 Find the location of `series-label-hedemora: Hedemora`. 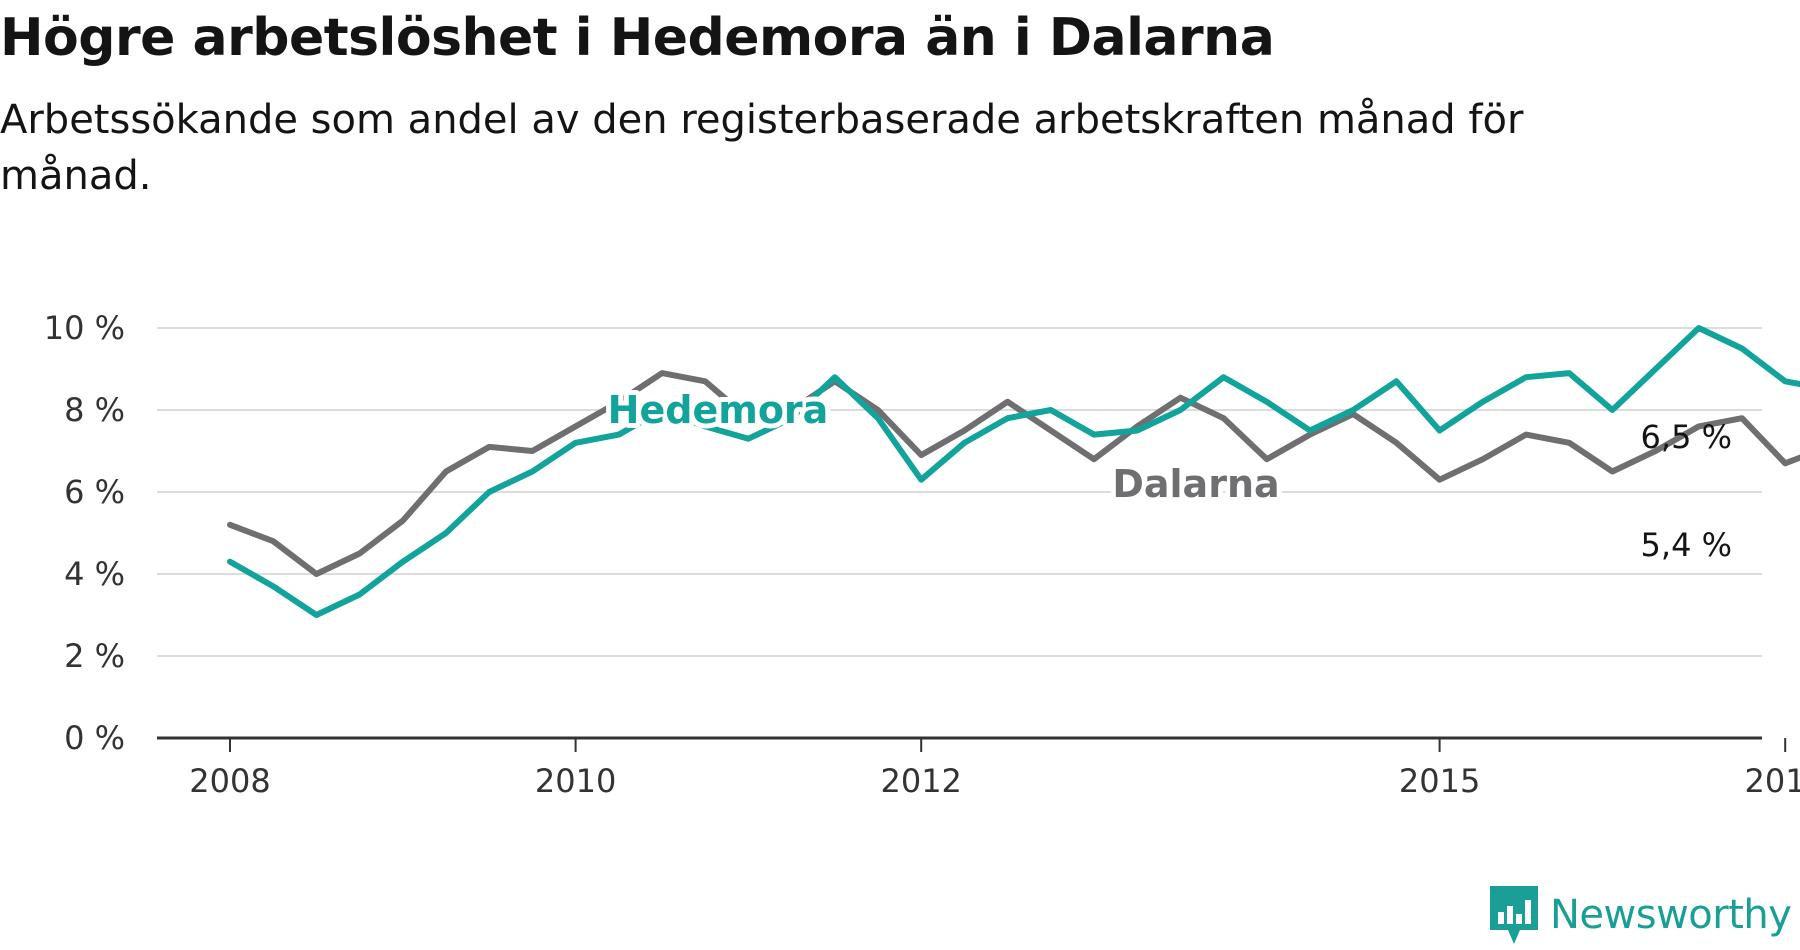

series-label-hedemora: Hedemora is located at coordinates (718, 410).